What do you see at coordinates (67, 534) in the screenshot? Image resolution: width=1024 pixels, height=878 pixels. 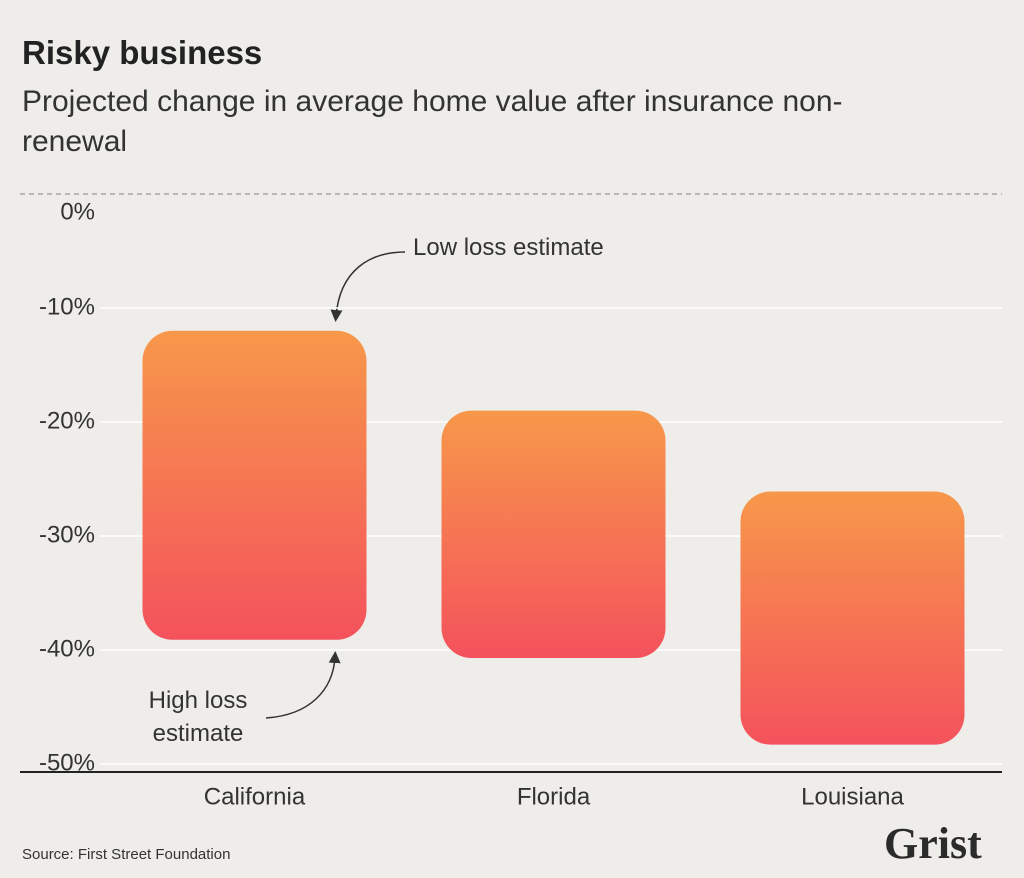 I see `y-tick-label: -30%` at bounding box center [67, 534].